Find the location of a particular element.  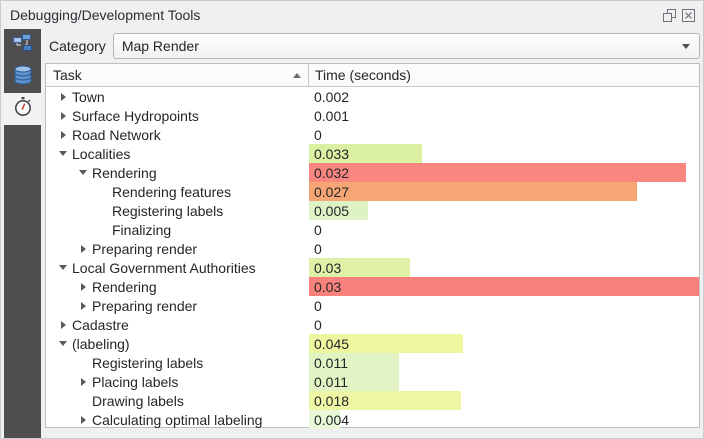

table-row: Local Government Authorities 0.03 is located at coordinates (372, 267).